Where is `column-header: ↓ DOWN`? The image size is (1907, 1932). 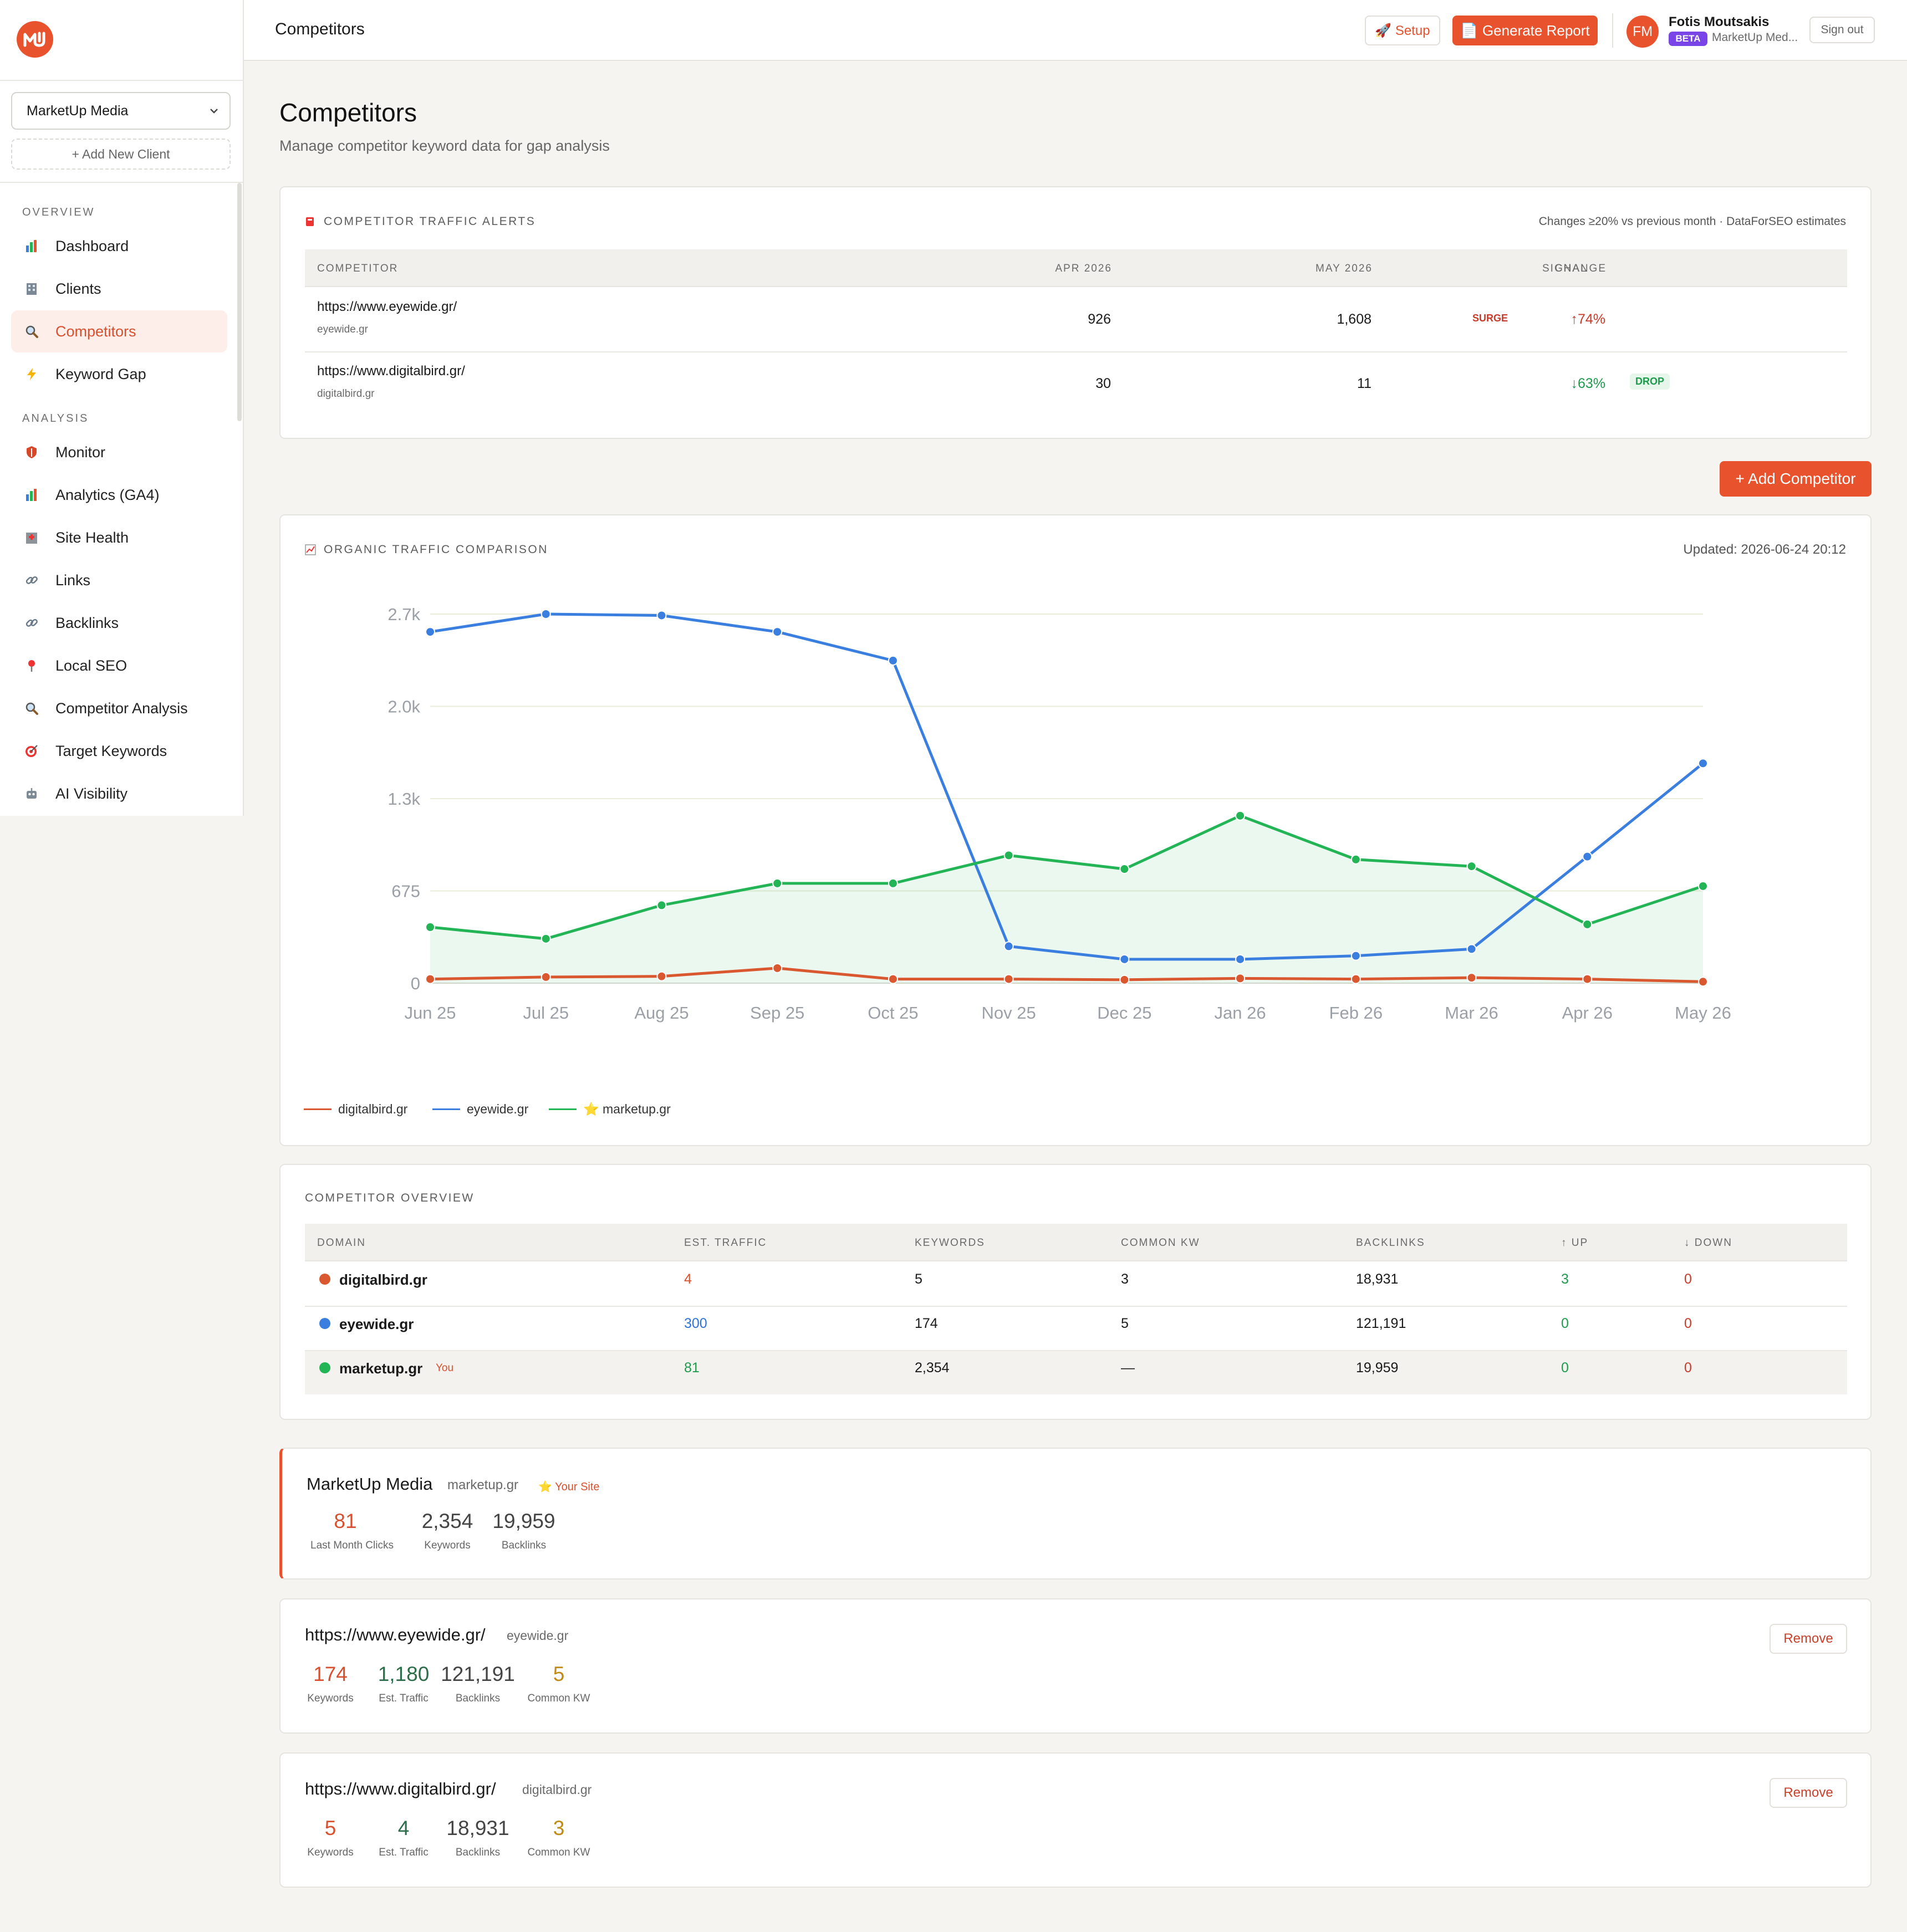
column-header: ↓ DOWN is located at coordinates (1708, 1243).